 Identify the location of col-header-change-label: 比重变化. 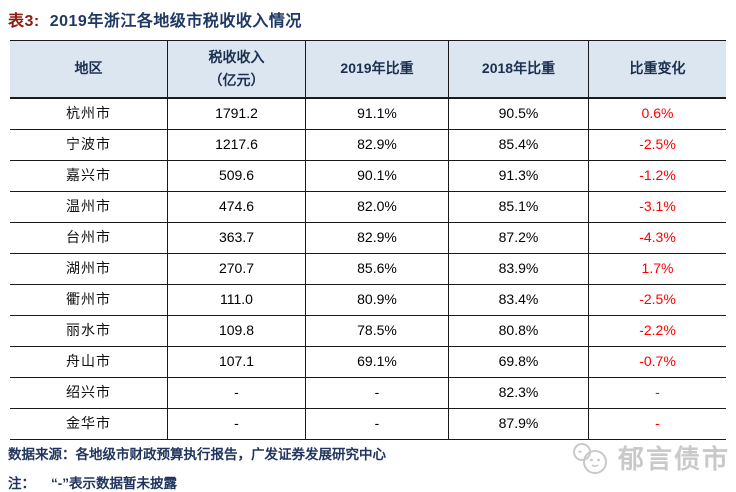
(657, 68).